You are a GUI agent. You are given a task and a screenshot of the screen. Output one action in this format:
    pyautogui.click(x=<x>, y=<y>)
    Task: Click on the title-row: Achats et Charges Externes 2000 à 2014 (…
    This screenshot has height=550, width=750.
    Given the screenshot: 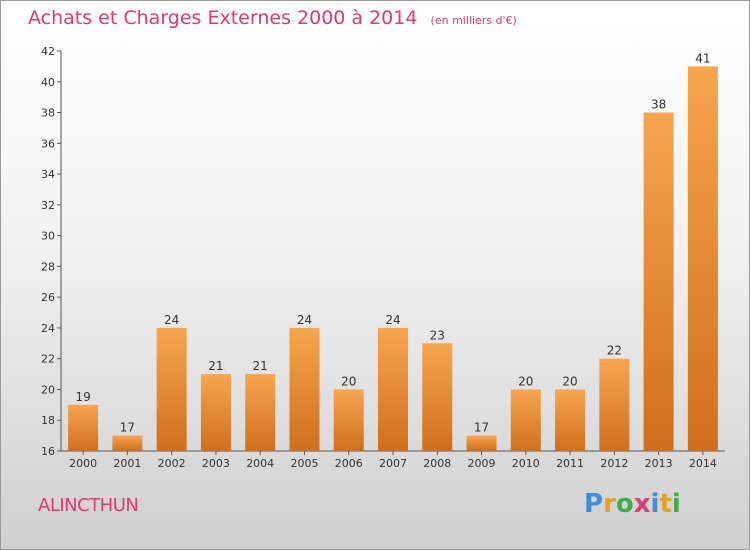 What is the action you would take?
    pyautogui.click(x=272, y=18)
    